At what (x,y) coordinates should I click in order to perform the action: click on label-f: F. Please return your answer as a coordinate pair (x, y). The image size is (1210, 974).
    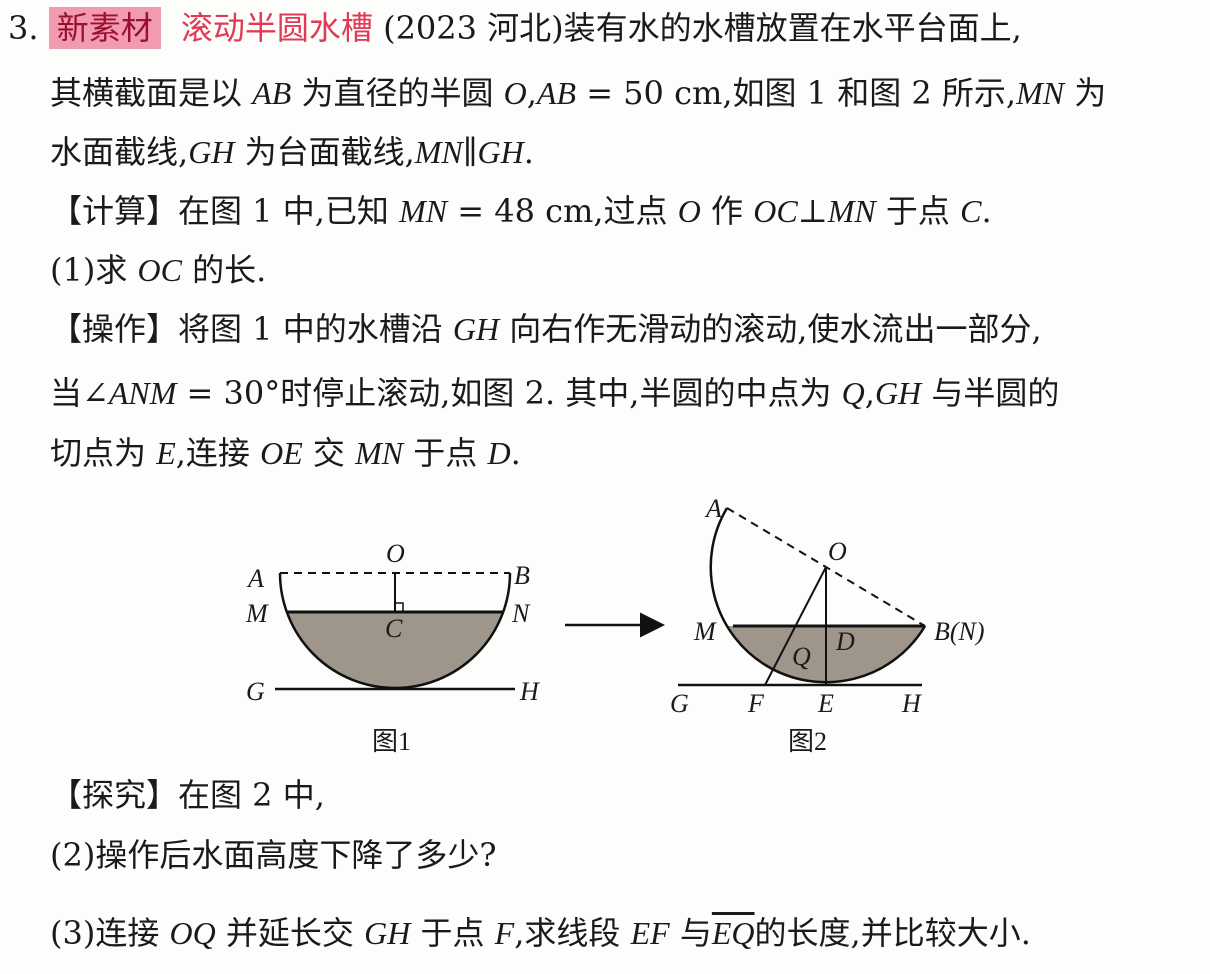
    Looking at the image, I should click on (756, 703).